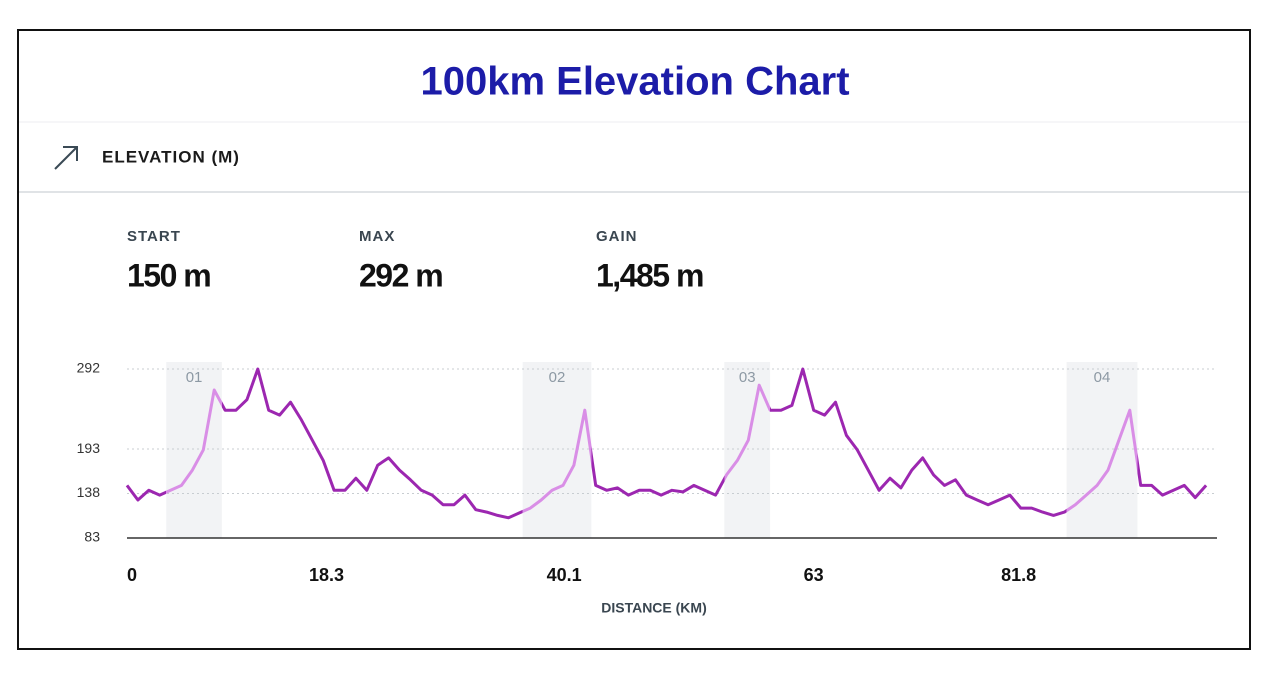  Describe the element at coordinates (814, 575) in the screenshot. I see `x-tick-label: 63` at that location.